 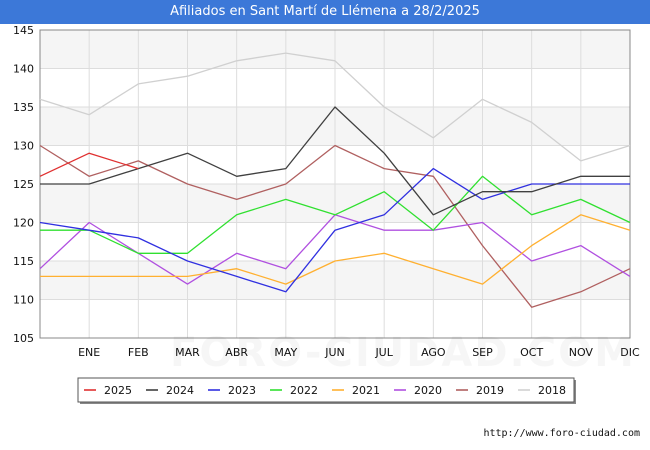 I want to click on legend: 2025 2024 2023 2022 2021 2020 2019 2018, so click(x=326, y=390).